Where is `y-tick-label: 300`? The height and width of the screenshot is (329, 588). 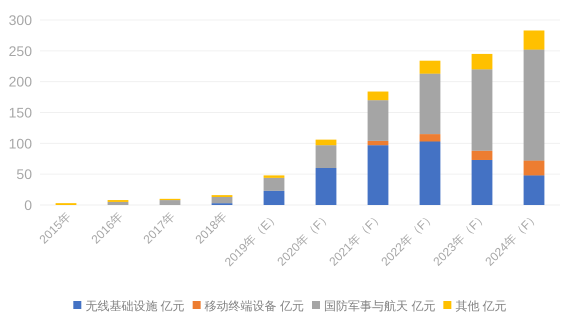
y-tick-label: 300 is located at coordinates (20, 20).